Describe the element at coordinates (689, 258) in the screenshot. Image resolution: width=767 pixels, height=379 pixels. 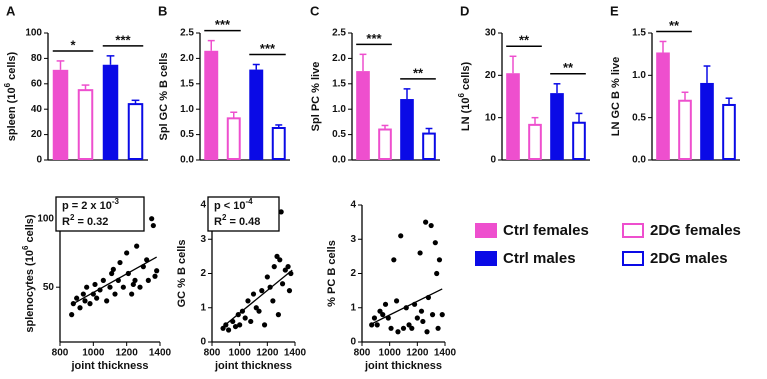
I see `legend-label: 2DG males` at that location.